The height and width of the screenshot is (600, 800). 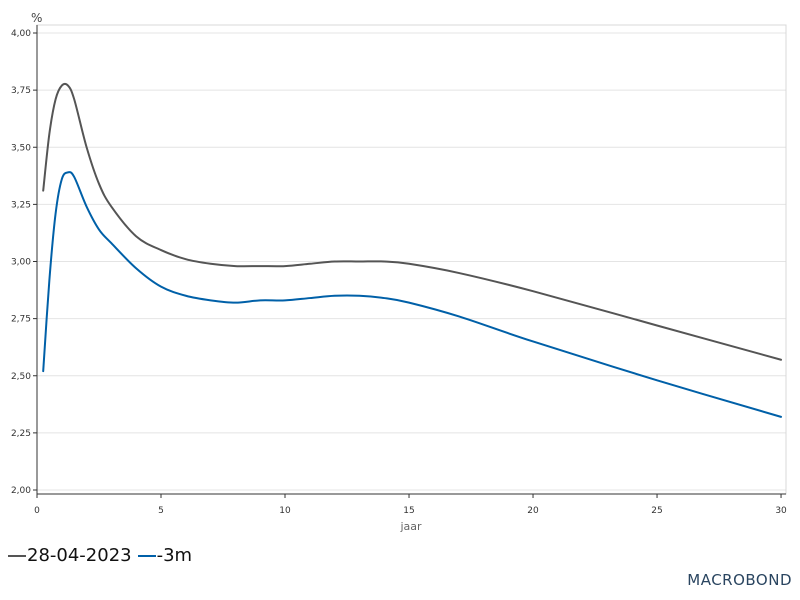 I want to click on legend-item-series-2: -3m, so click(x=165, y=555).